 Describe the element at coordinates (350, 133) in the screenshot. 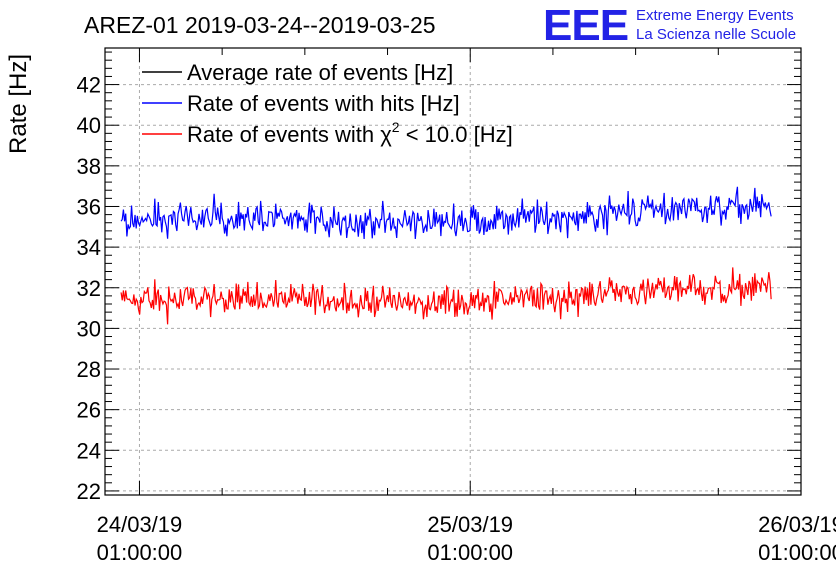

I see `legend-label-chi2: Rate of events with χ2 < 10.0 [Hz]` at that location.